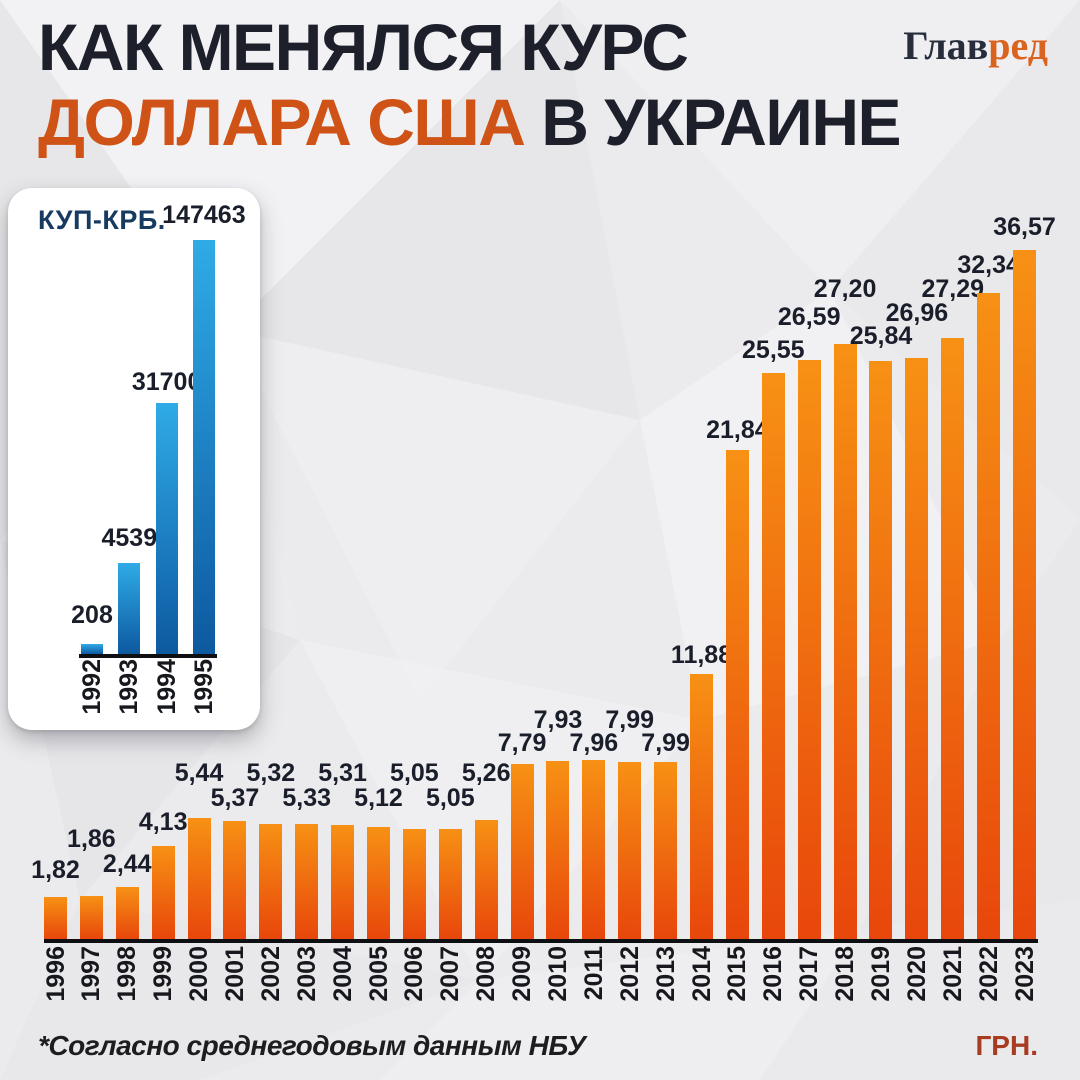 This screenshot has width=1080, height=1080. I want to click on main-year-label-2019: 2019, so click(880, 974).